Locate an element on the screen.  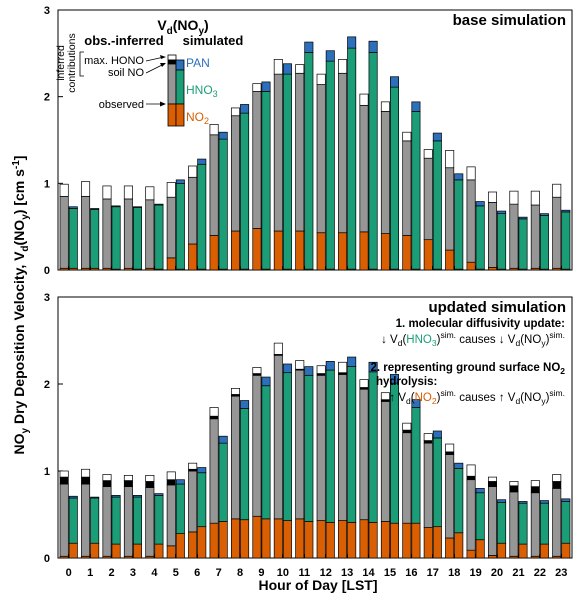
y-tick-label: 1 is located at coordinates (47, 184).